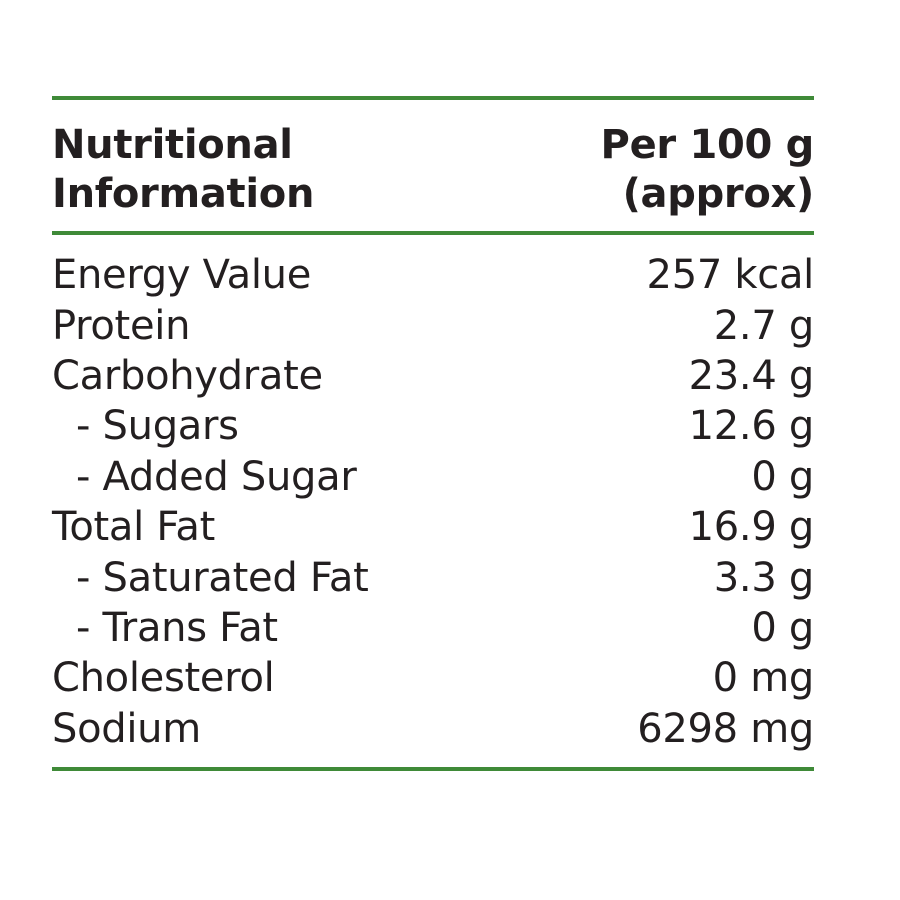 This screenshot has height=900, width=900. Describe the element at coordinates (187, 375) in the screenshot. I see `nutrient-label: Carbohydrate` at that location.